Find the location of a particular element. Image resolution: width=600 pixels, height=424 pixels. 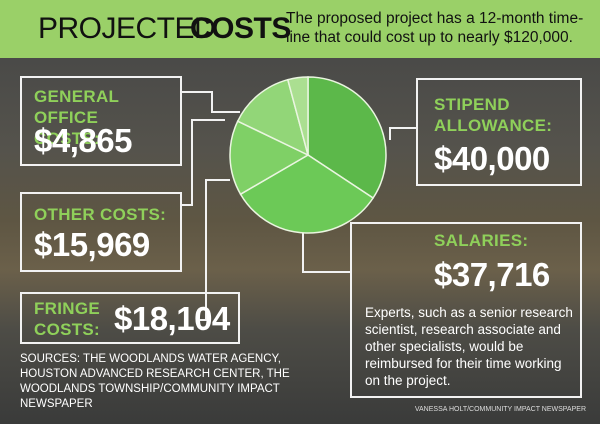

value-label: $4,865 is located at coordinates (83, 140).